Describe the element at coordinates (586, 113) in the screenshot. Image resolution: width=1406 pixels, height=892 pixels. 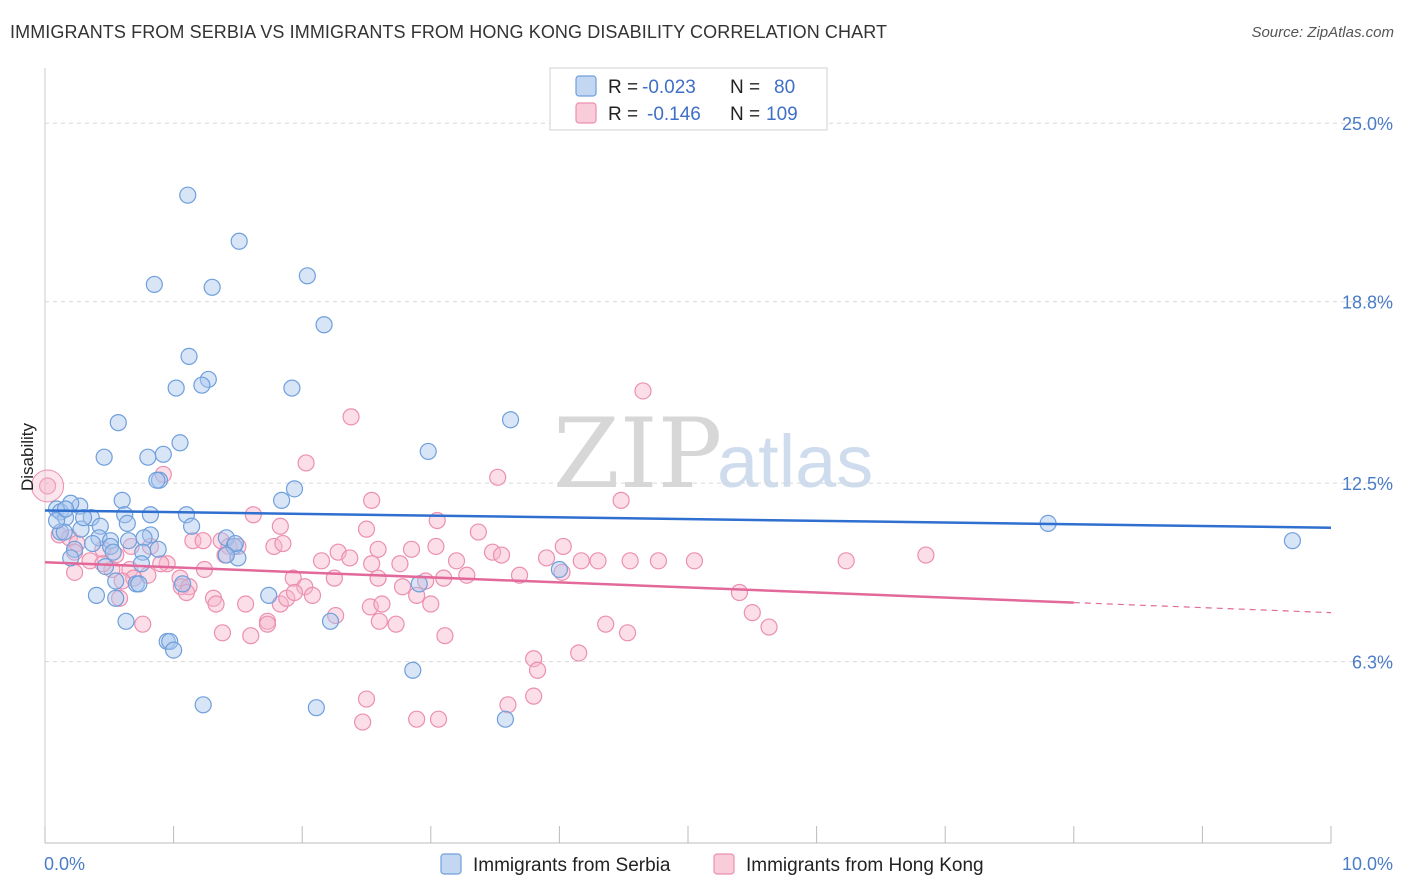
I see `legend-swatch-hong-kong` at that location.